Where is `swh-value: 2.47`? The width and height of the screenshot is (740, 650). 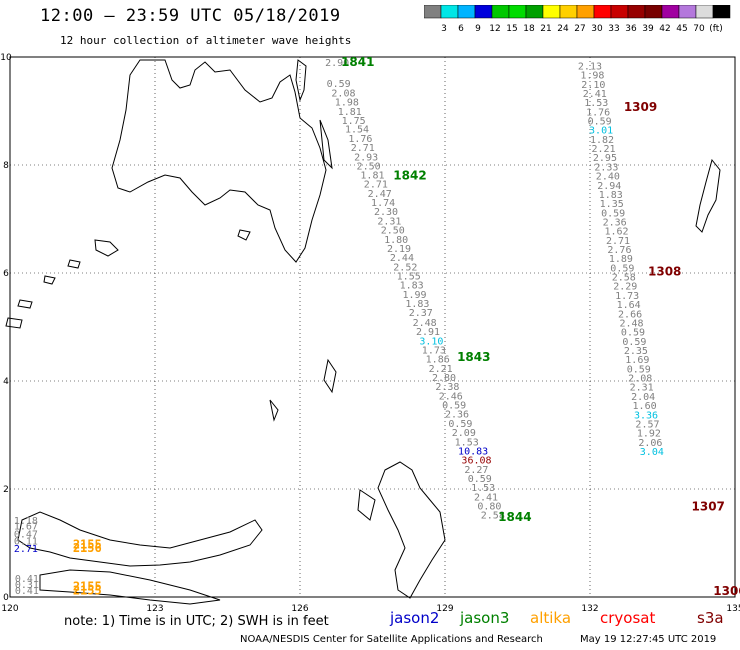 swh-value: 2.47 is located at coordinates (380, 194).